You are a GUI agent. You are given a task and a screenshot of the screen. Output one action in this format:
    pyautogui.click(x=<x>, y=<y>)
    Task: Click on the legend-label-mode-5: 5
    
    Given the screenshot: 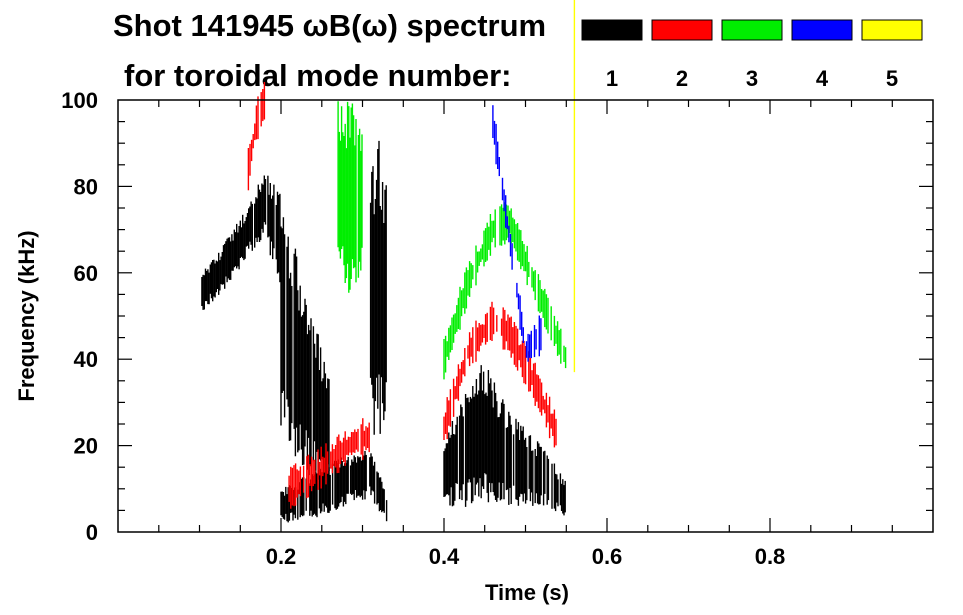 What is the action you would take?
    pyautogui.click(x=892, y=78)
    